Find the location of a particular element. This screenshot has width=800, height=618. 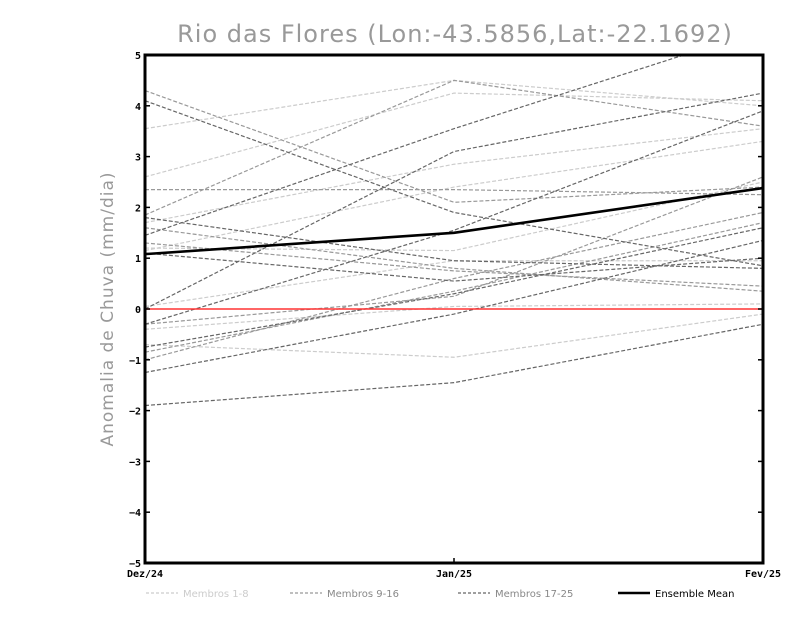

x-tick-label: Dez/24 is located at coordinates (145, 574).